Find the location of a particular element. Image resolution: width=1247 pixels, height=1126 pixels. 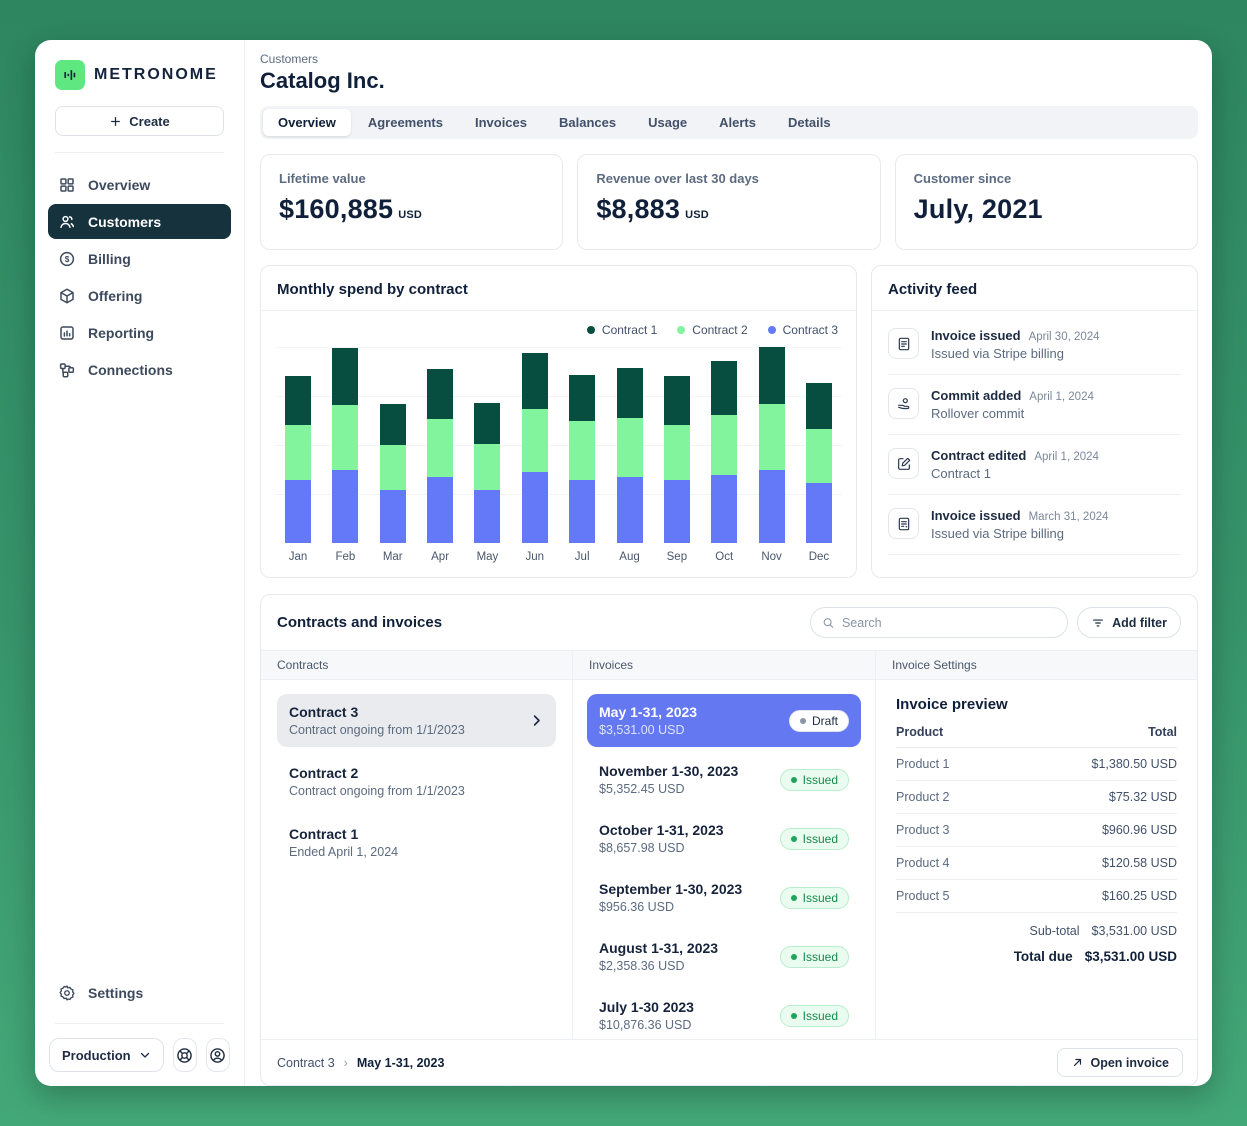

bar-jan is located at coordinates (298, 459).